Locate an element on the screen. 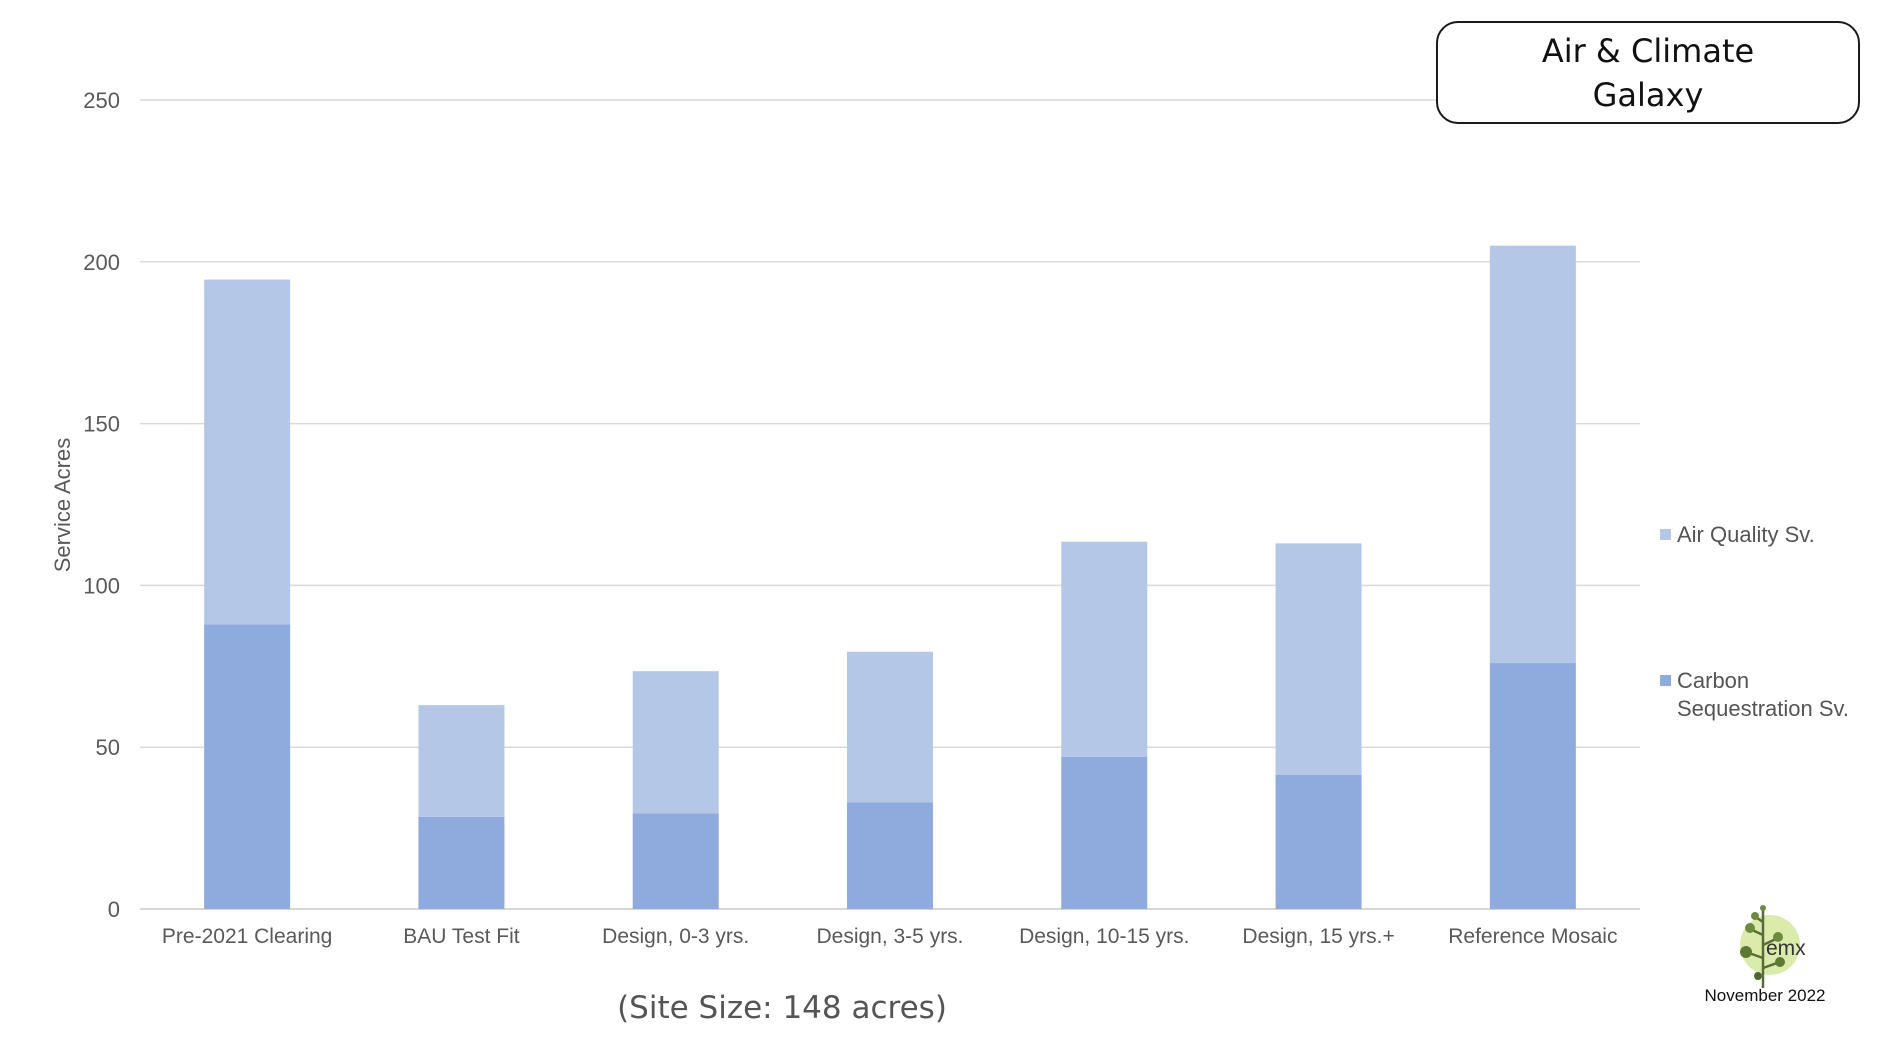 This screenshot has height=1060, width=1884. legend-label-carbon-line-1: Carbon is located at coordinates (1713, 680).